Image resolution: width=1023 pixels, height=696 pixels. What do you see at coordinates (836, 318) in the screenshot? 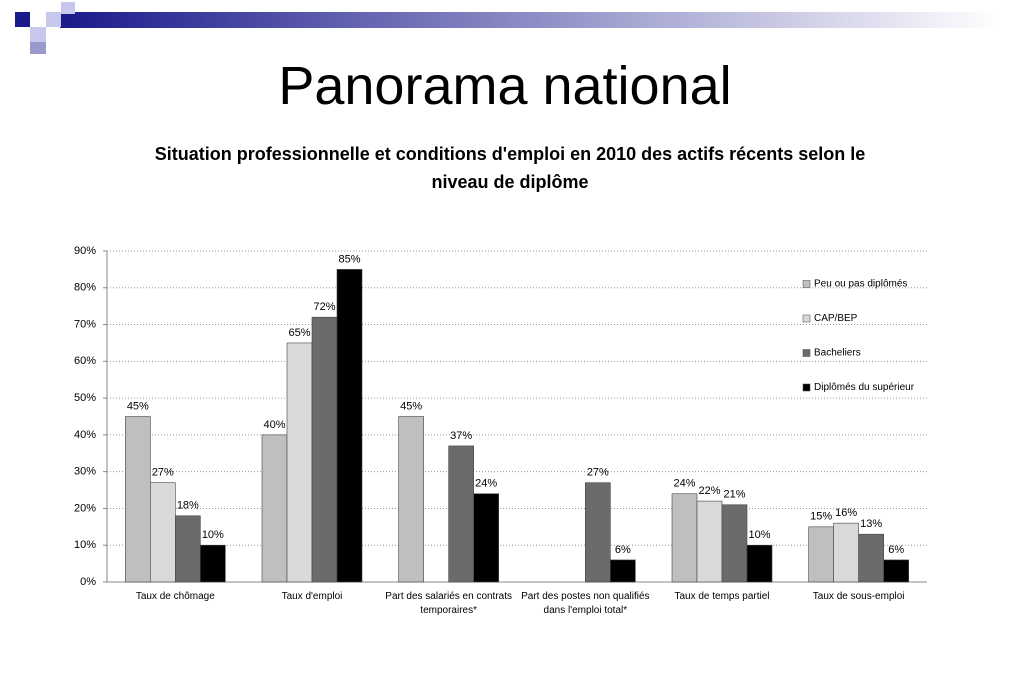
I see `legend-label: CAP/BEP` at bounding box center [836, 318].